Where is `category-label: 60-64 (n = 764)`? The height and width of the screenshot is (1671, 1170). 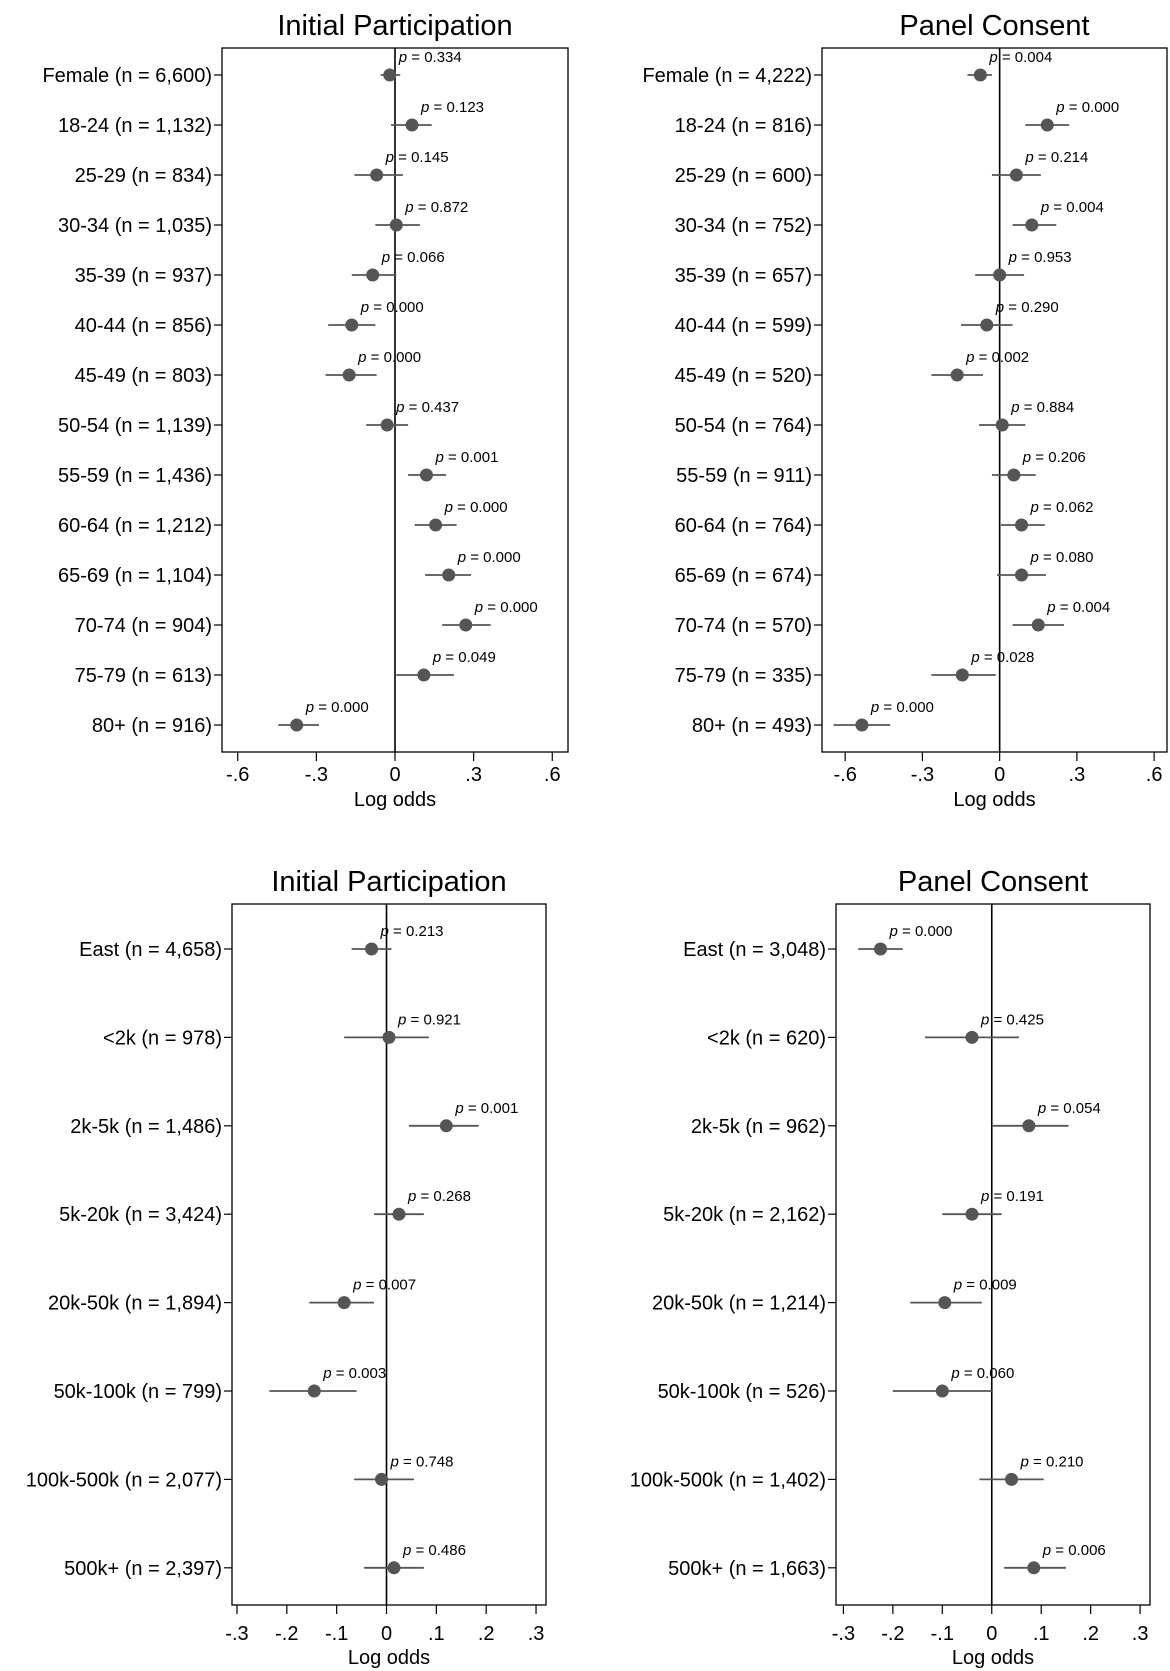 category-label: 60-64 (n = 764) is located at coordinates (743, 526).